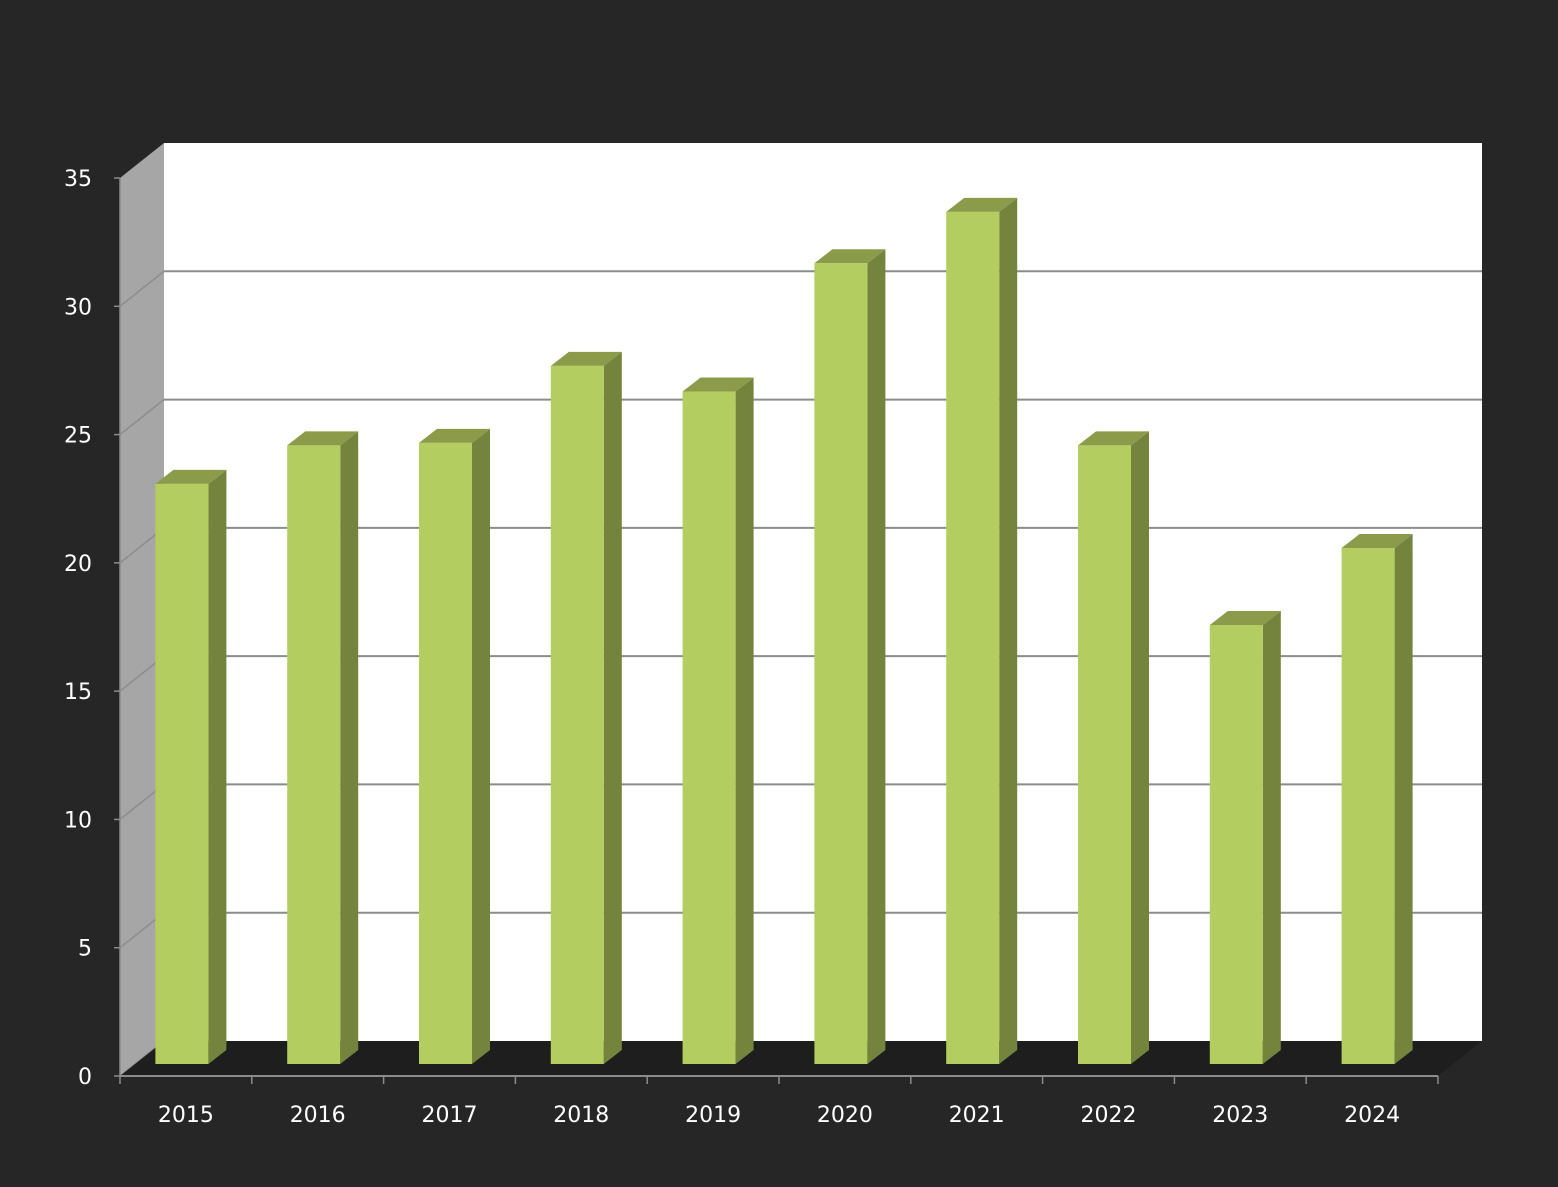 The width and height of the screenshot is (1558, 1187). I want to click on bar-2024, so click(1377, 799).